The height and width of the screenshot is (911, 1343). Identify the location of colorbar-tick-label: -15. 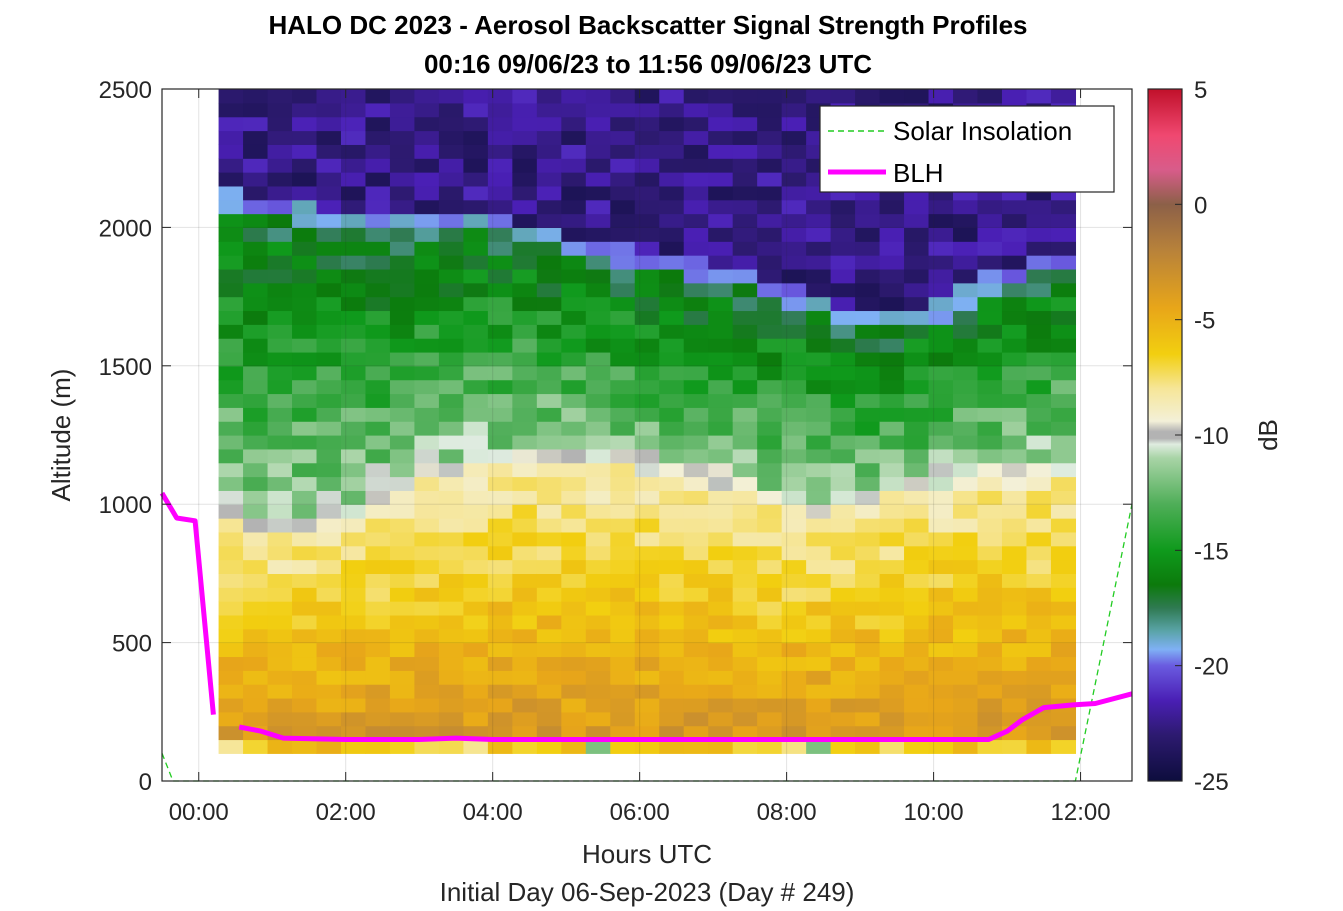
(1211, 551).